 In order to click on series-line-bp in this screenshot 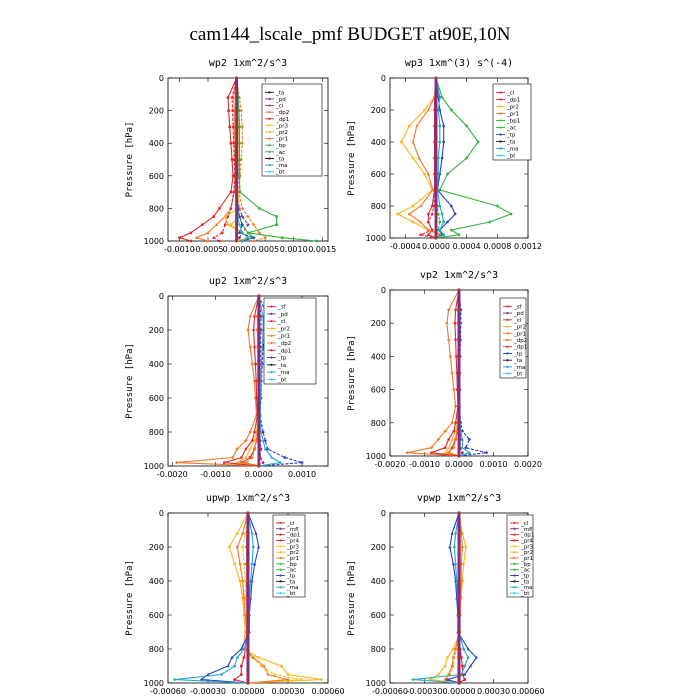, I will do `click(276, 159)`.